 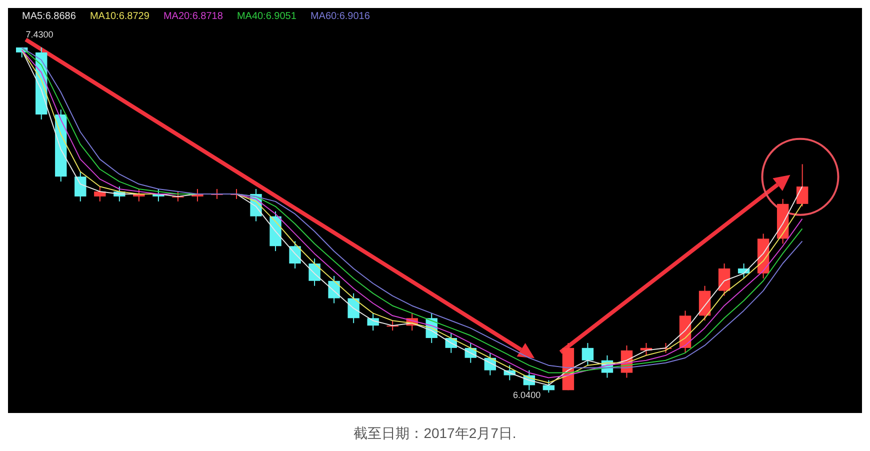 I want to click on text: MA5:6.8686, so click(x=49, y=16).